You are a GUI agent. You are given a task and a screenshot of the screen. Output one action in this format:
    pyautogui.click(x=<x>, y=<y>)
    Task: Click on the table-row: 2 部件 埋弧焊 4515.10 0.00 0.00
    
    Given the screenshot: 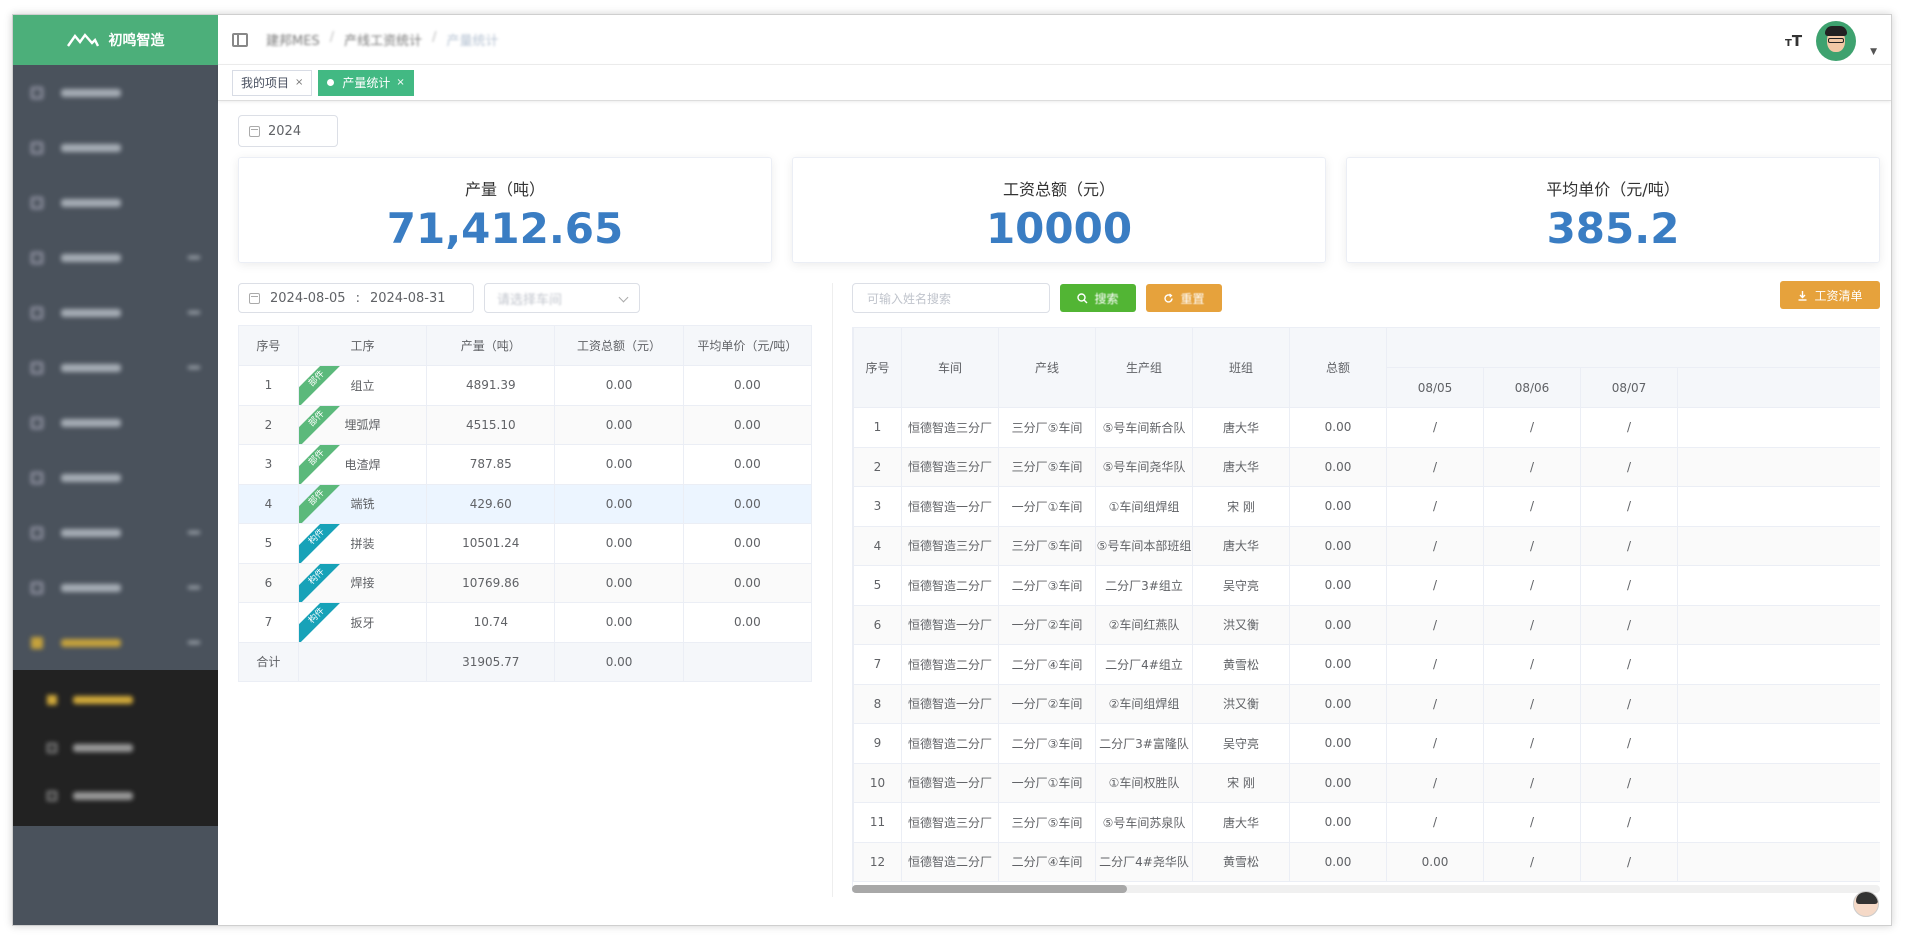 What is the action you would take?
    pyautogui.click(x=525, y=424)
    